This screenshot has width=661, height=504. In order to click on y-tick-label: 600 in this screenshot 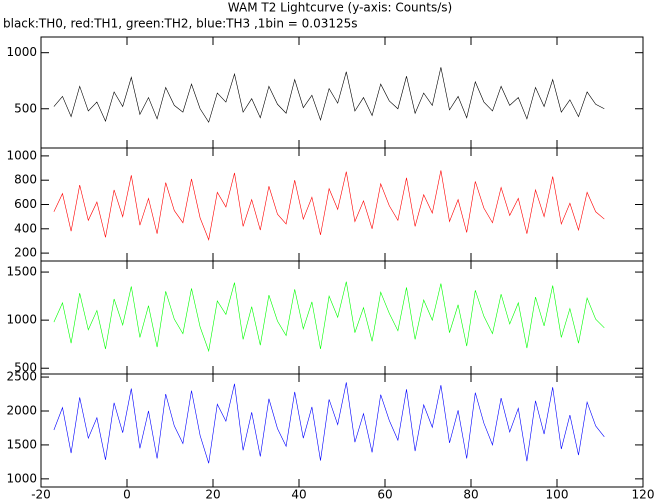, I will do `click(25, 204)`.